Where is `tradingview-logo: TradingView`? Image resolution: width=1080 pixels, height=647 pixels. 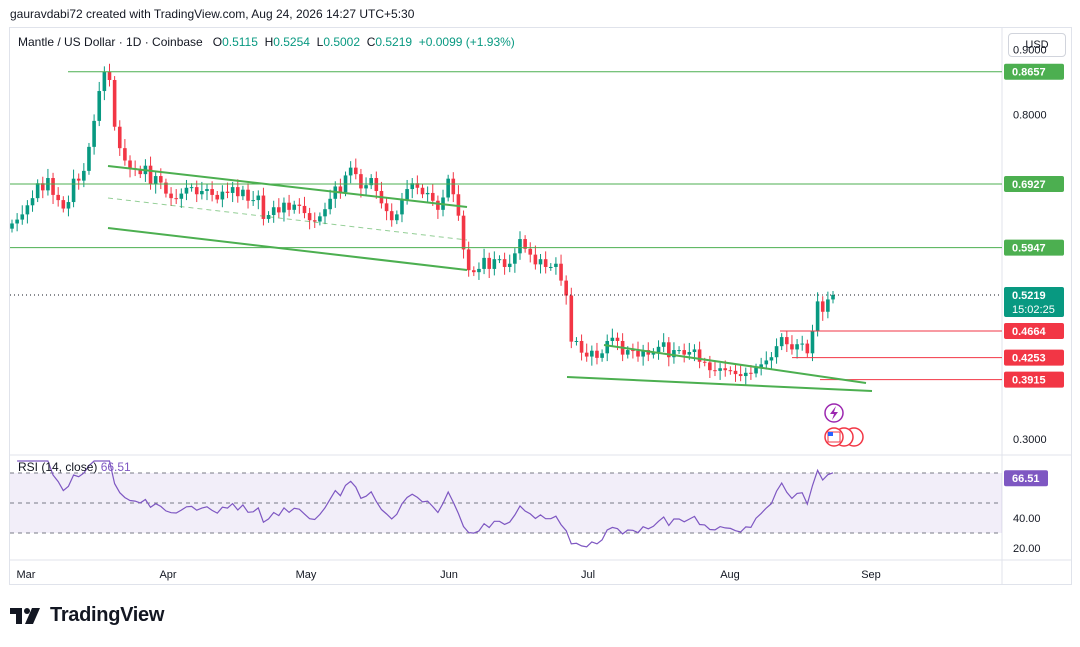 tradingview-logo: TradingView is located at coordinates (87, 615).